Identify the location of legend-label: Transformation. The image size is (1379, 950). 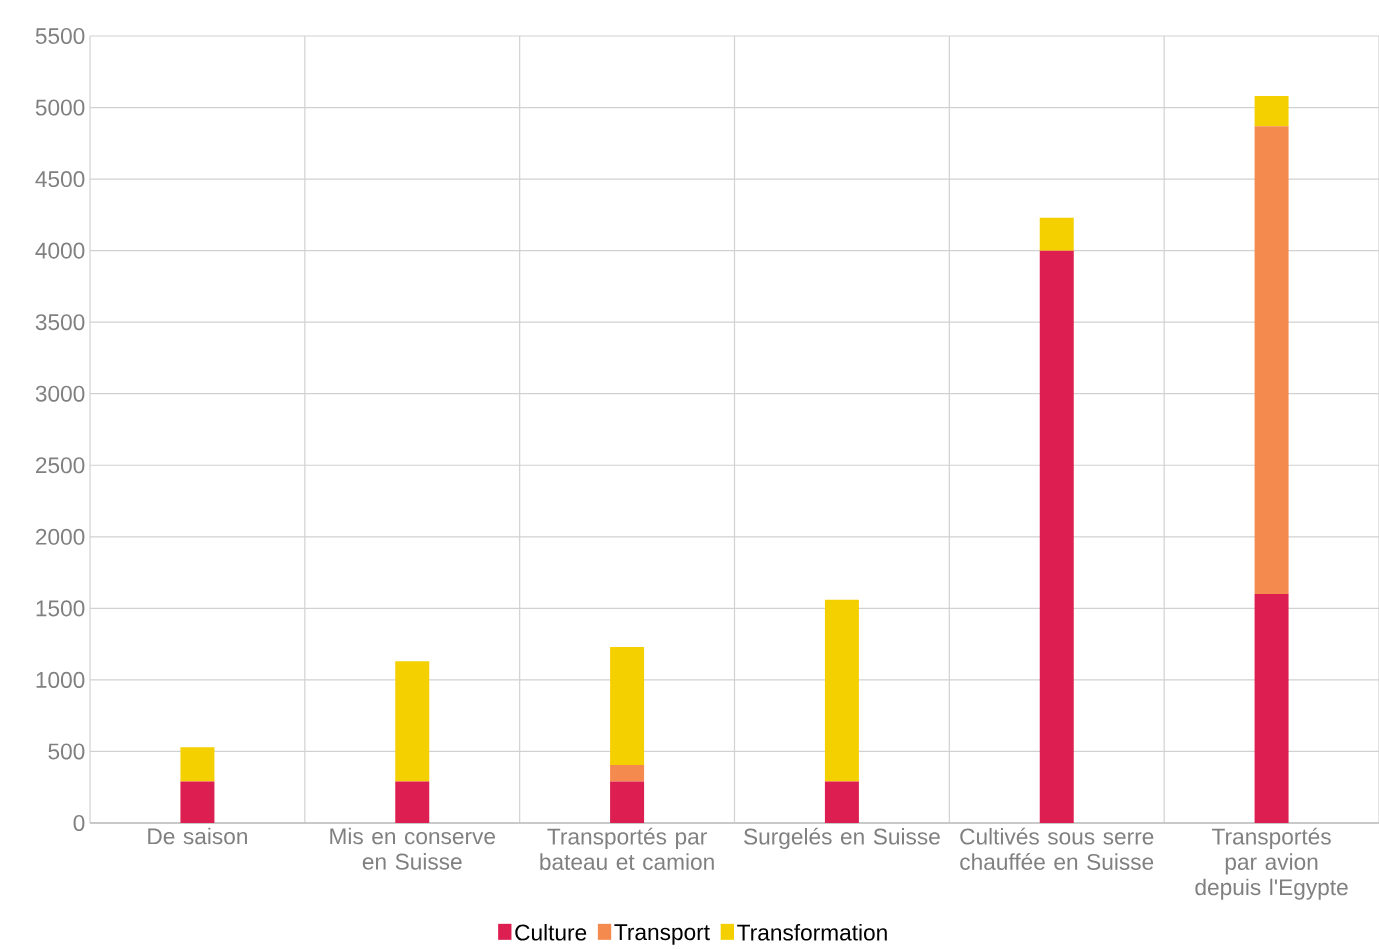
(812, 932).